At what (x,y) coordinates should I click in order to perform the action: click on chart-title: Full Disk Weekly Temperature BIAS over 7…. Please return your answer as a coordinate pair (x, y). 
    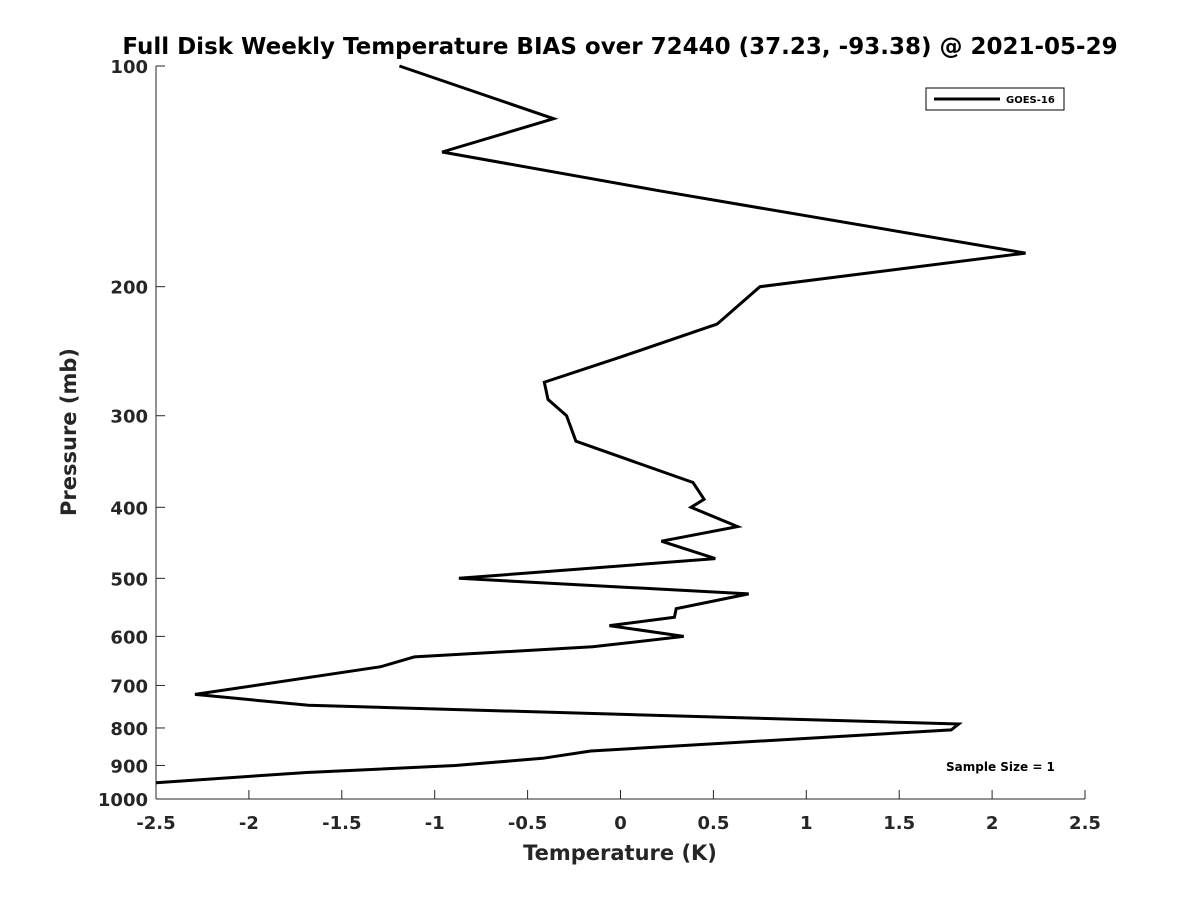
    Looking at the image, I should click on (619, 47).